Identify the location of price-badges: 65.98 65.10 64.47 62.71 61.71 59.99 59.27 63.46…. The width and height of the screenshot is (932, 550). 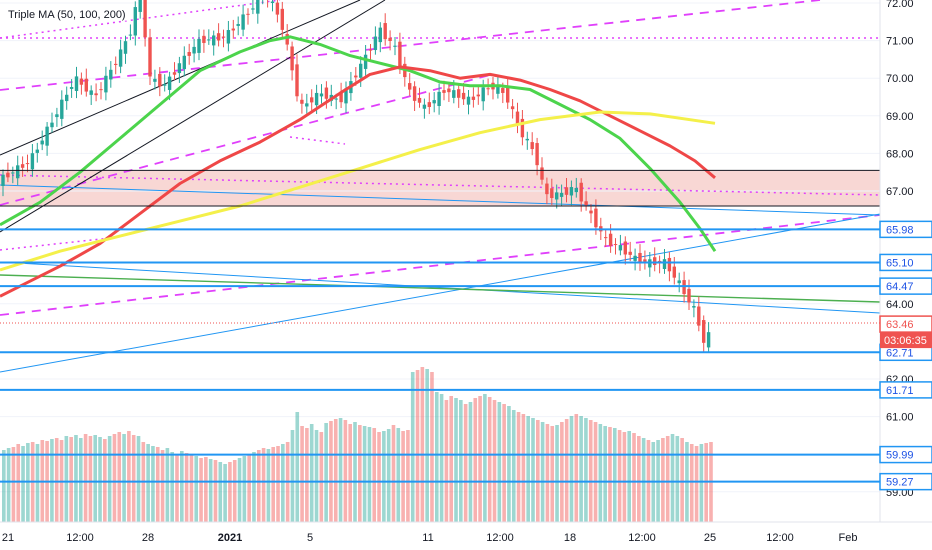
(905, 355).